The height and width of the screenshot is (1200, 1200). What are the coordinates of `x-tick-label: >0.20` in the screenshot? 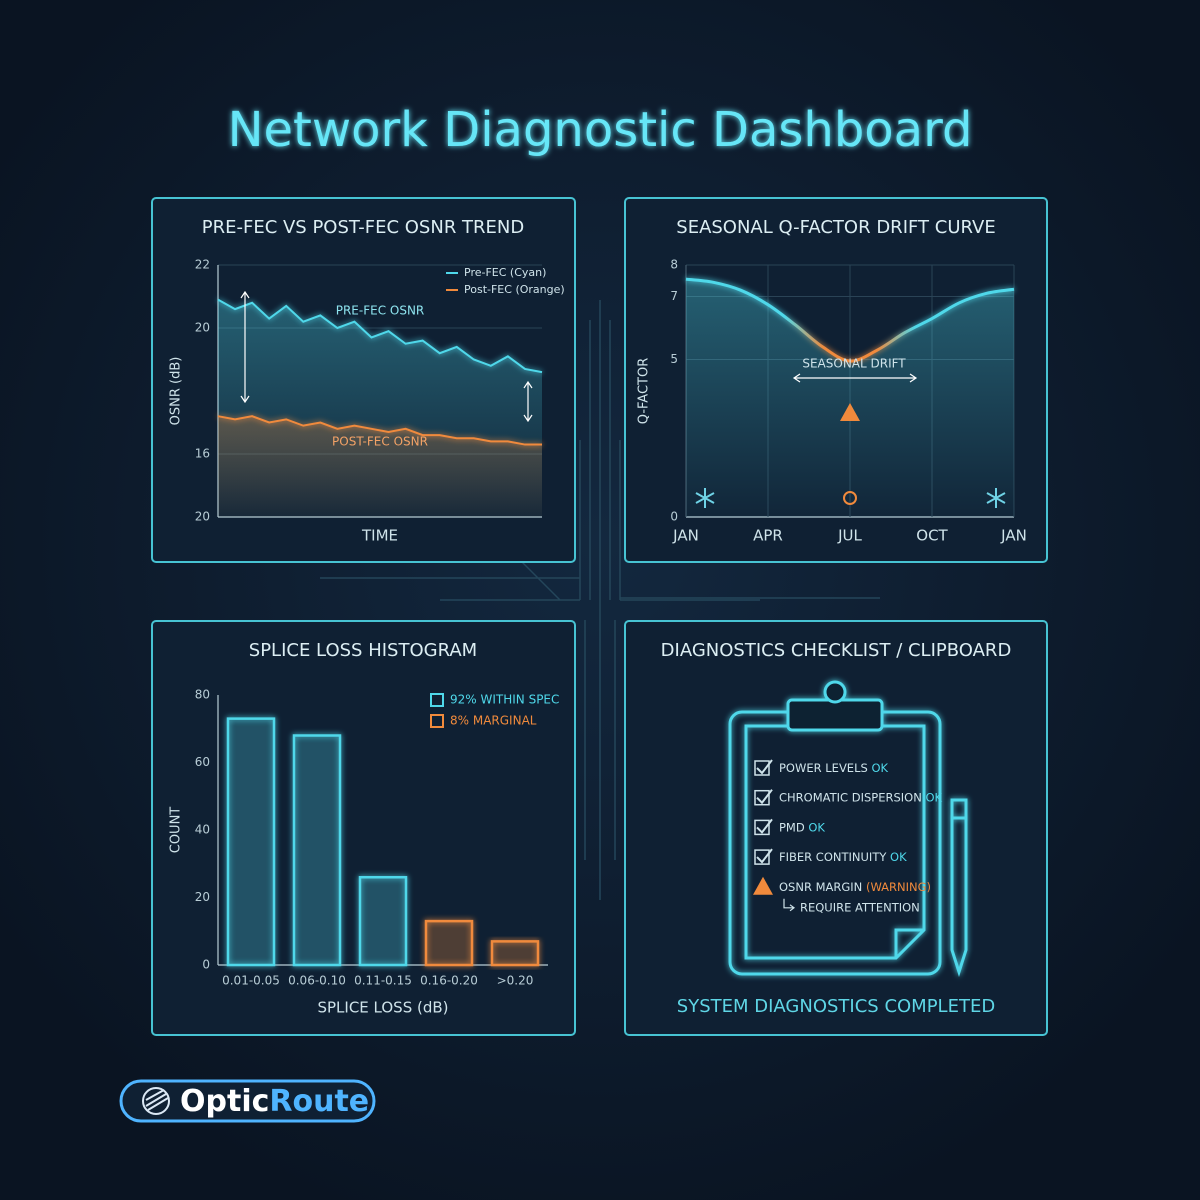 It's located at (515, 981).